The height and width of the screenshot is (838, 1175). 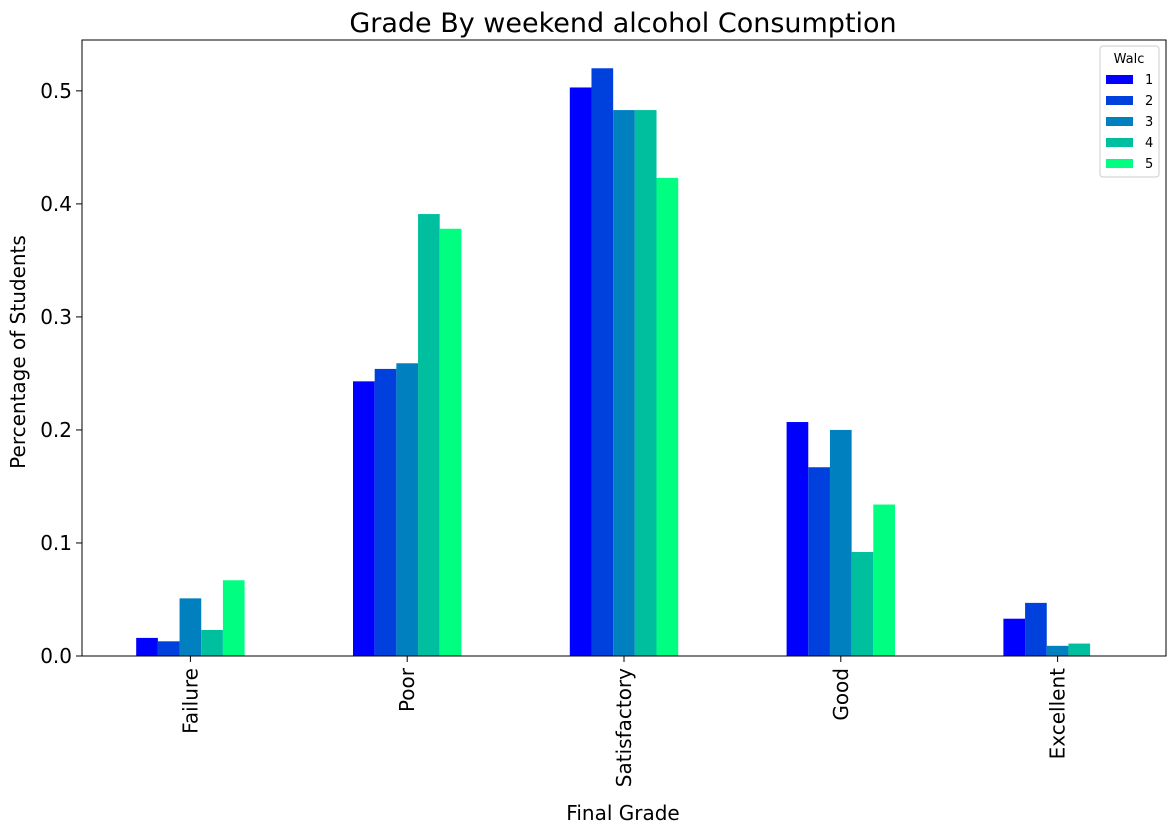 I want to click on y-tick-label: 0.3, so click(x=56, y=317).